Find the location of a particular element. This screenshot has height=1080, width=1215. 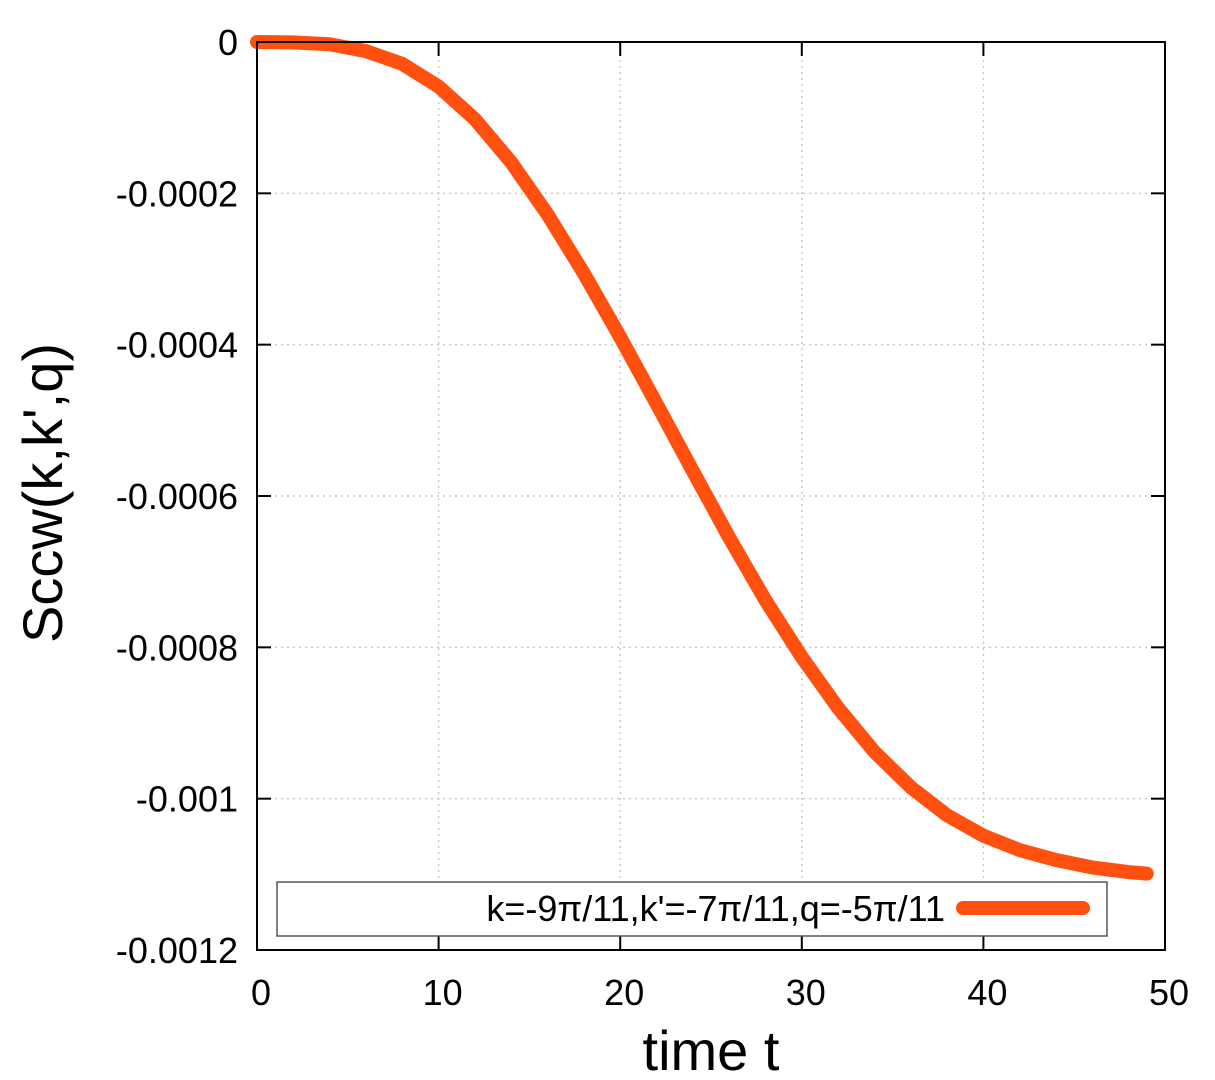

y-tick-label: -0.0004 is located at coordinates (177, 345).